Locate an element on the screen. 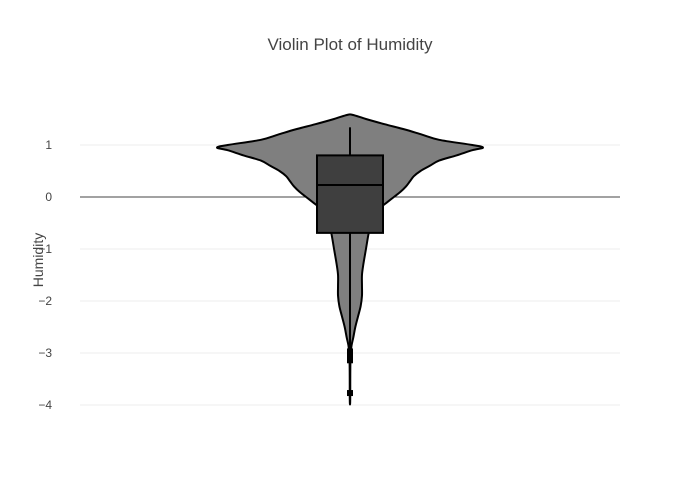  box-iqr is located at coordinates (350, 193).